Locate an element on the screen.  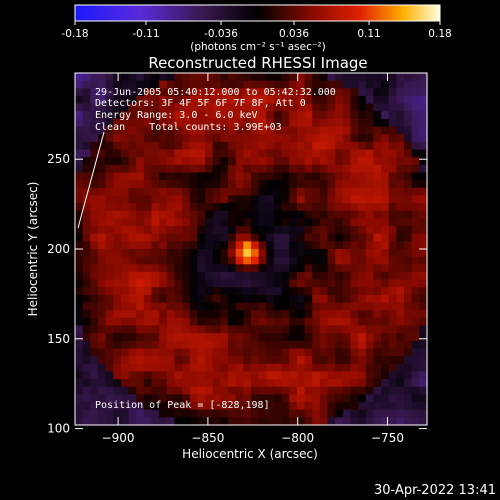
y-axis-label: Heliocentric Y (arcsec) is located at coordinates (33, 249).